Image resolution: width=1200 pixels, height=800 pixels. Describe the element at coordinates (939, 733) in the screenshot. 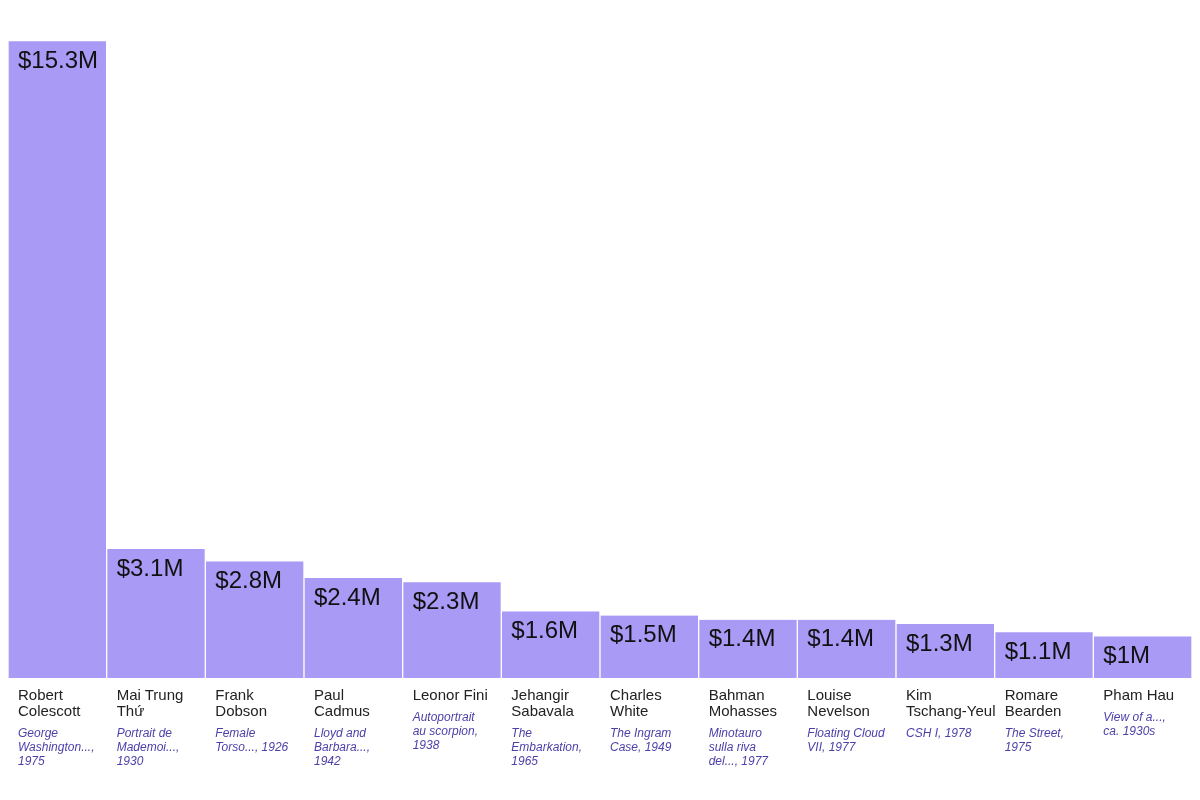

I see `text: CSH I, 1978` at that location.